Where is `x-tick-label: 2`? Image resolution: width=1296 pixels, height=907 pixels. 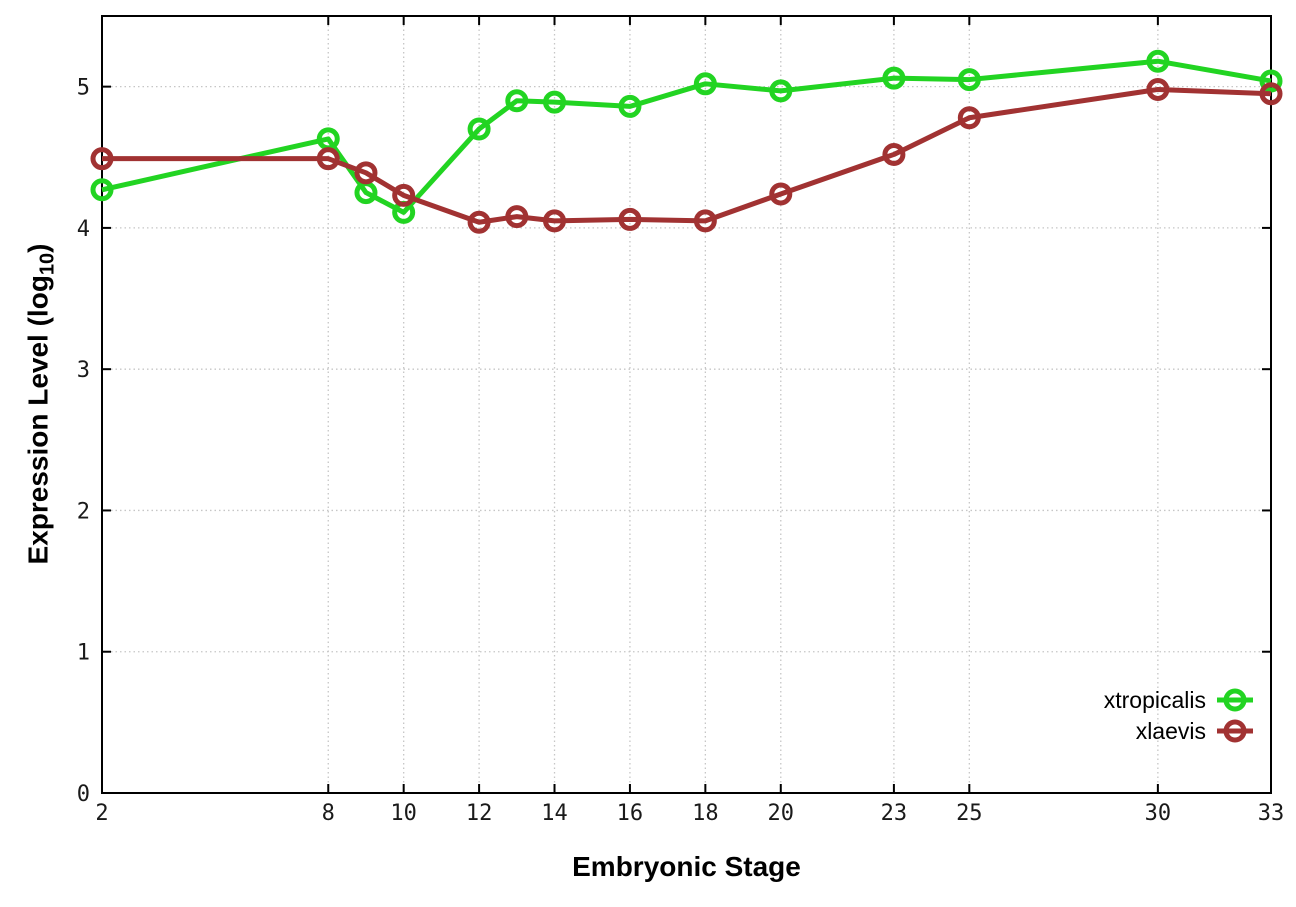 x-tick-label: 2 is located at coordinates (101, 813).